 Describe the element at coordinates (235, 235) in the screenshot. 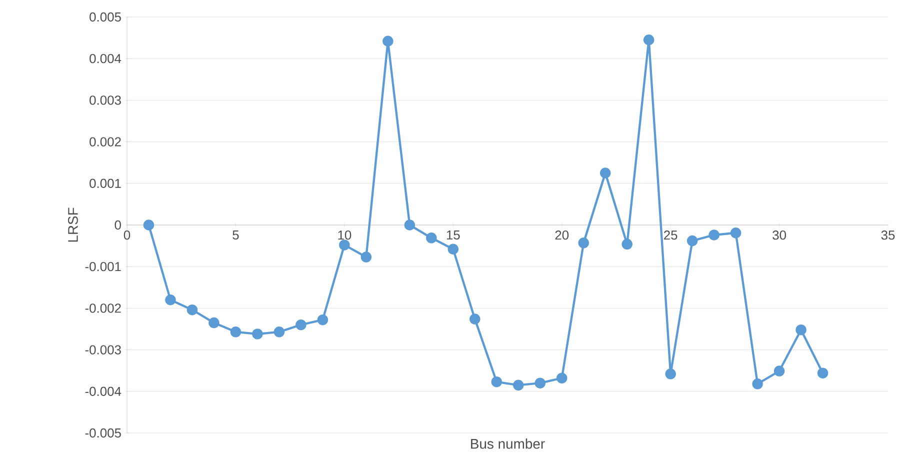

I see `x-tick-label: 5` at that location.